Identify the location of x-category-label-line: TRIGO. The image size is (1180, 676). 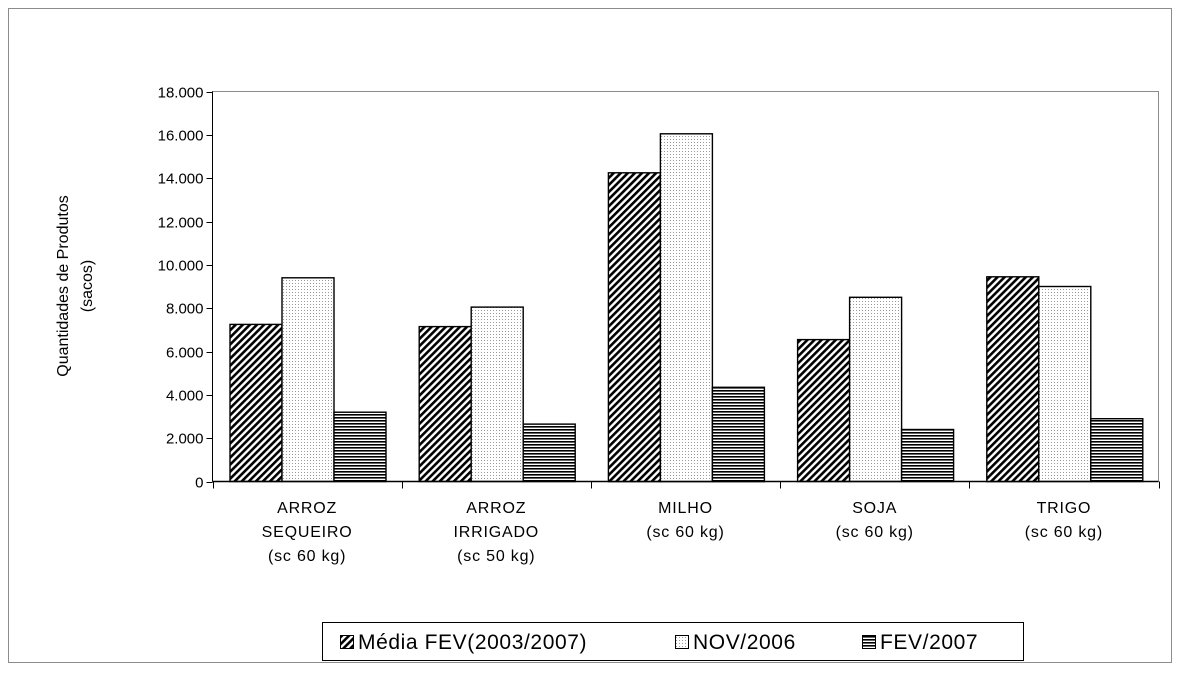
(1064, 508).